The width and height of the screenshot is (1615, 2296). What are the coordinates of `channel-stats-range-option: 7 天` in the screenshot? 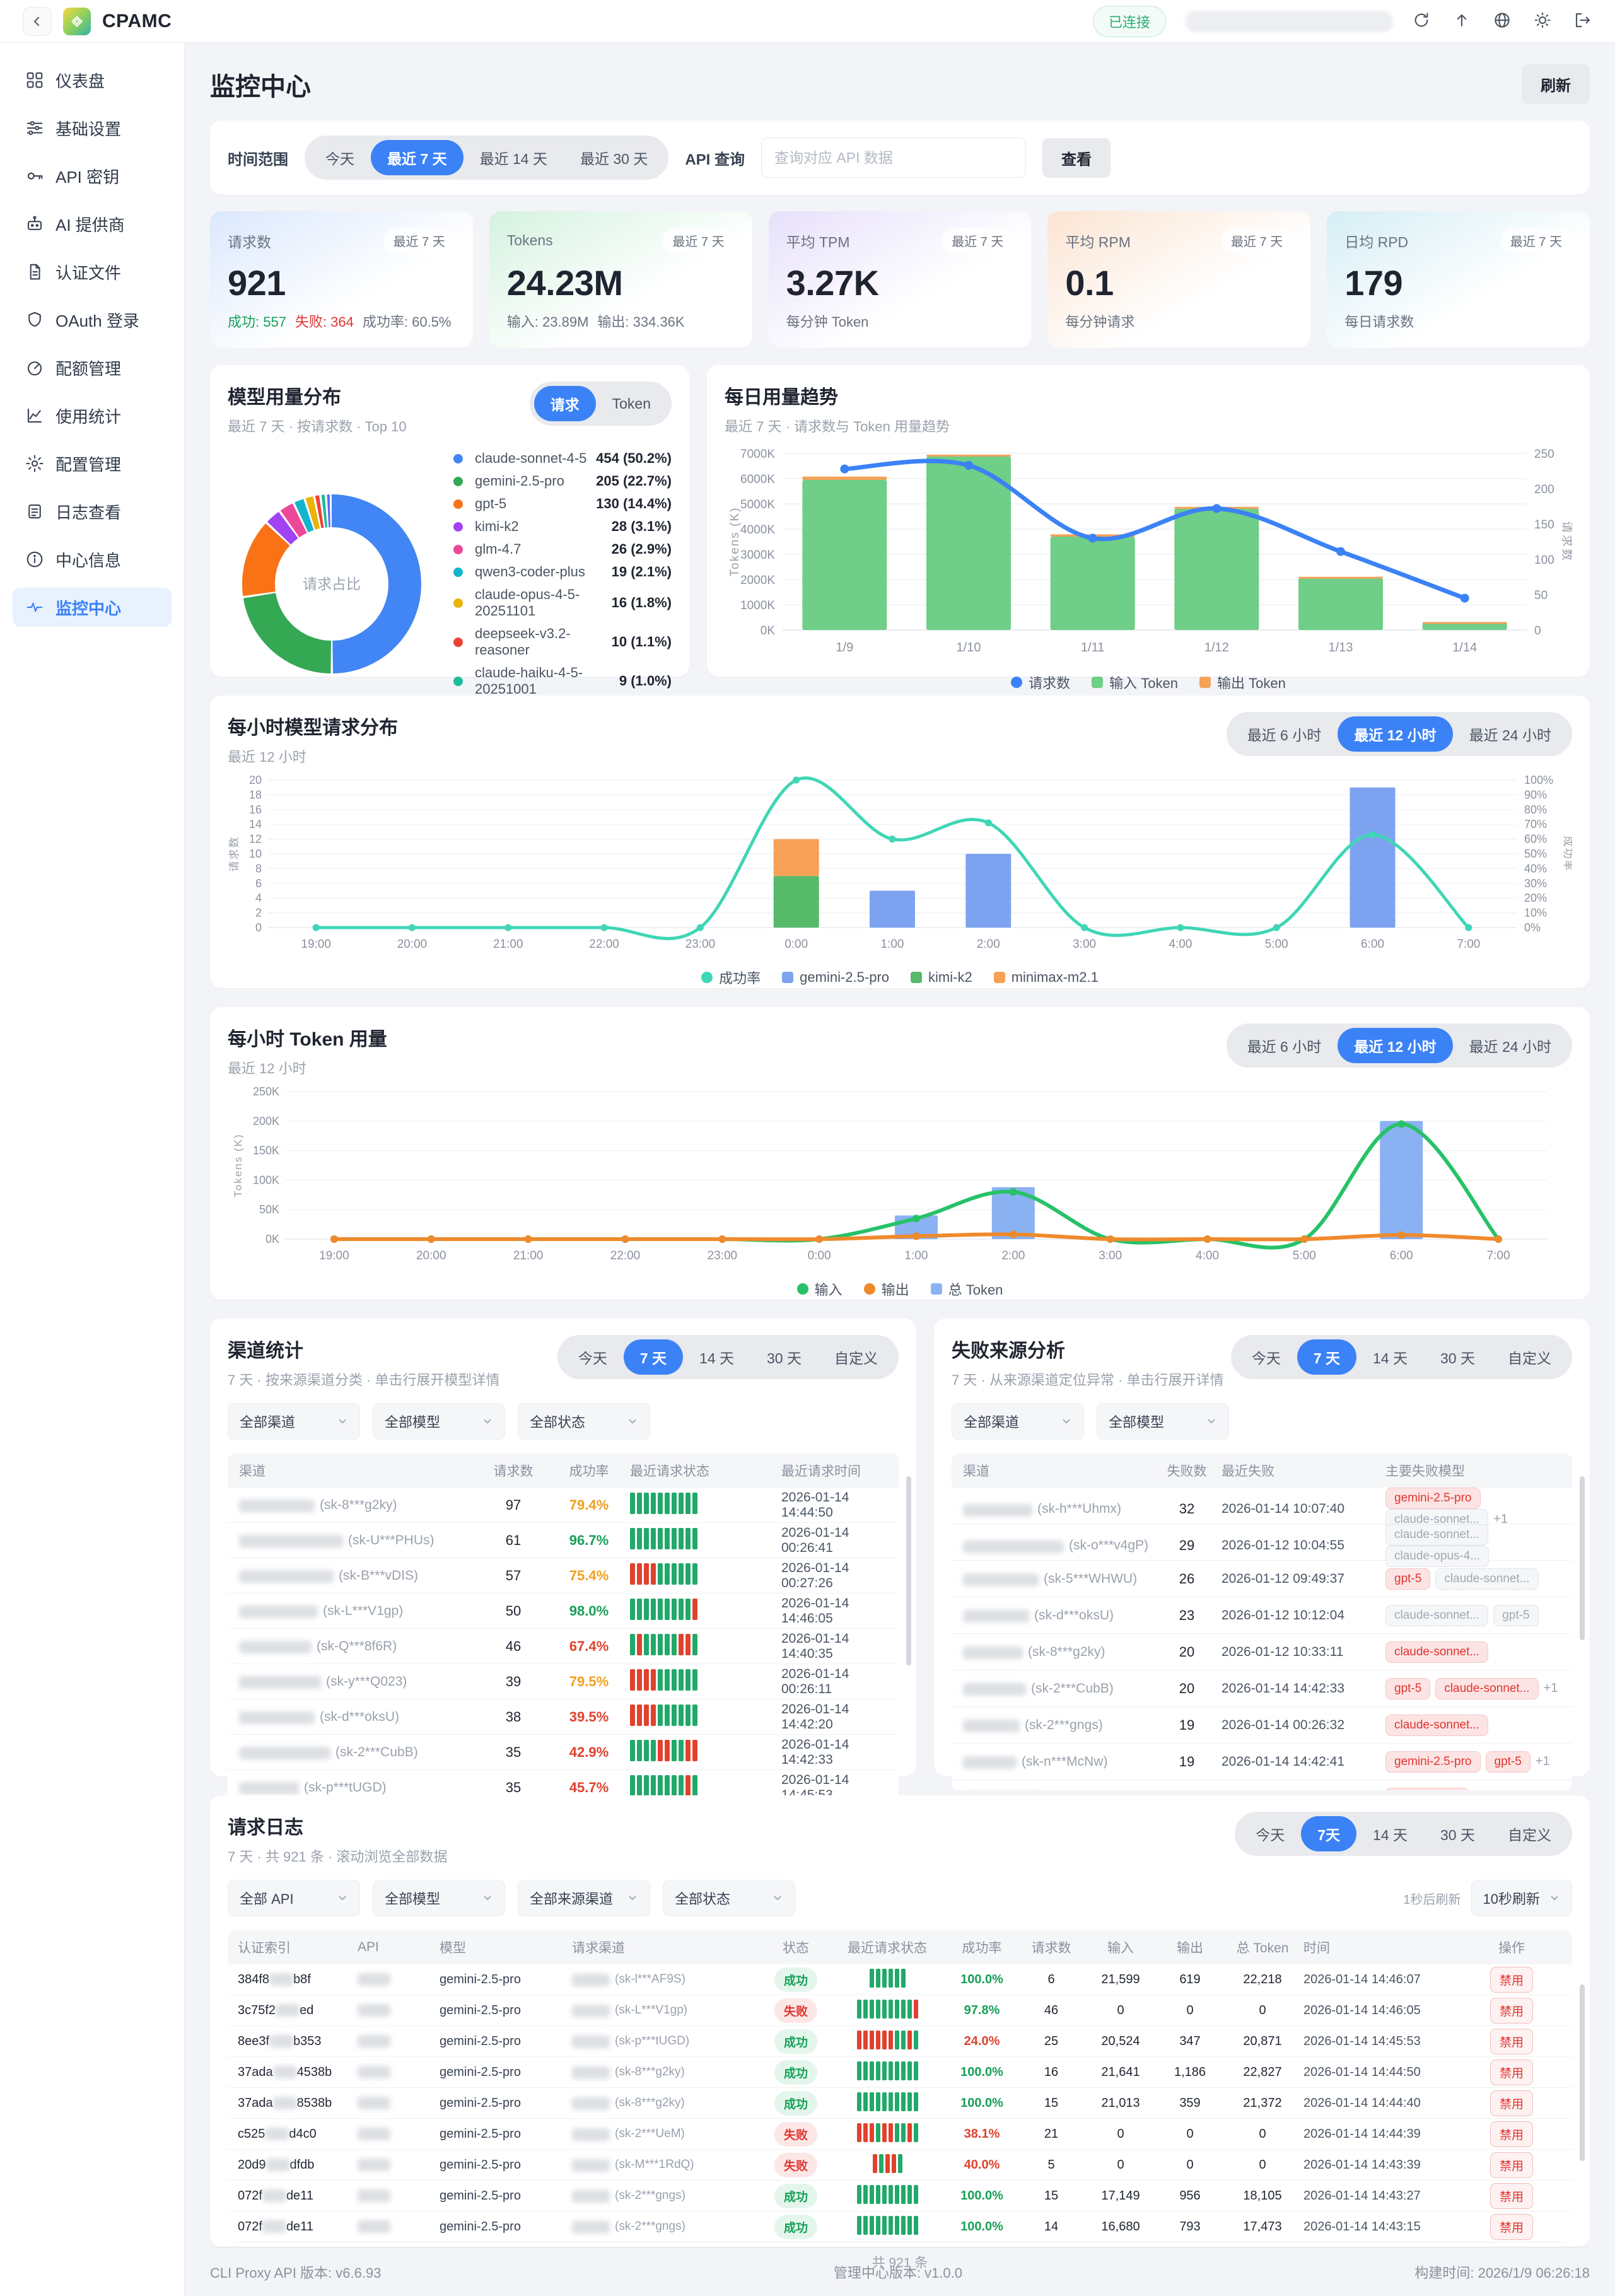 It's located at (653, 1357).